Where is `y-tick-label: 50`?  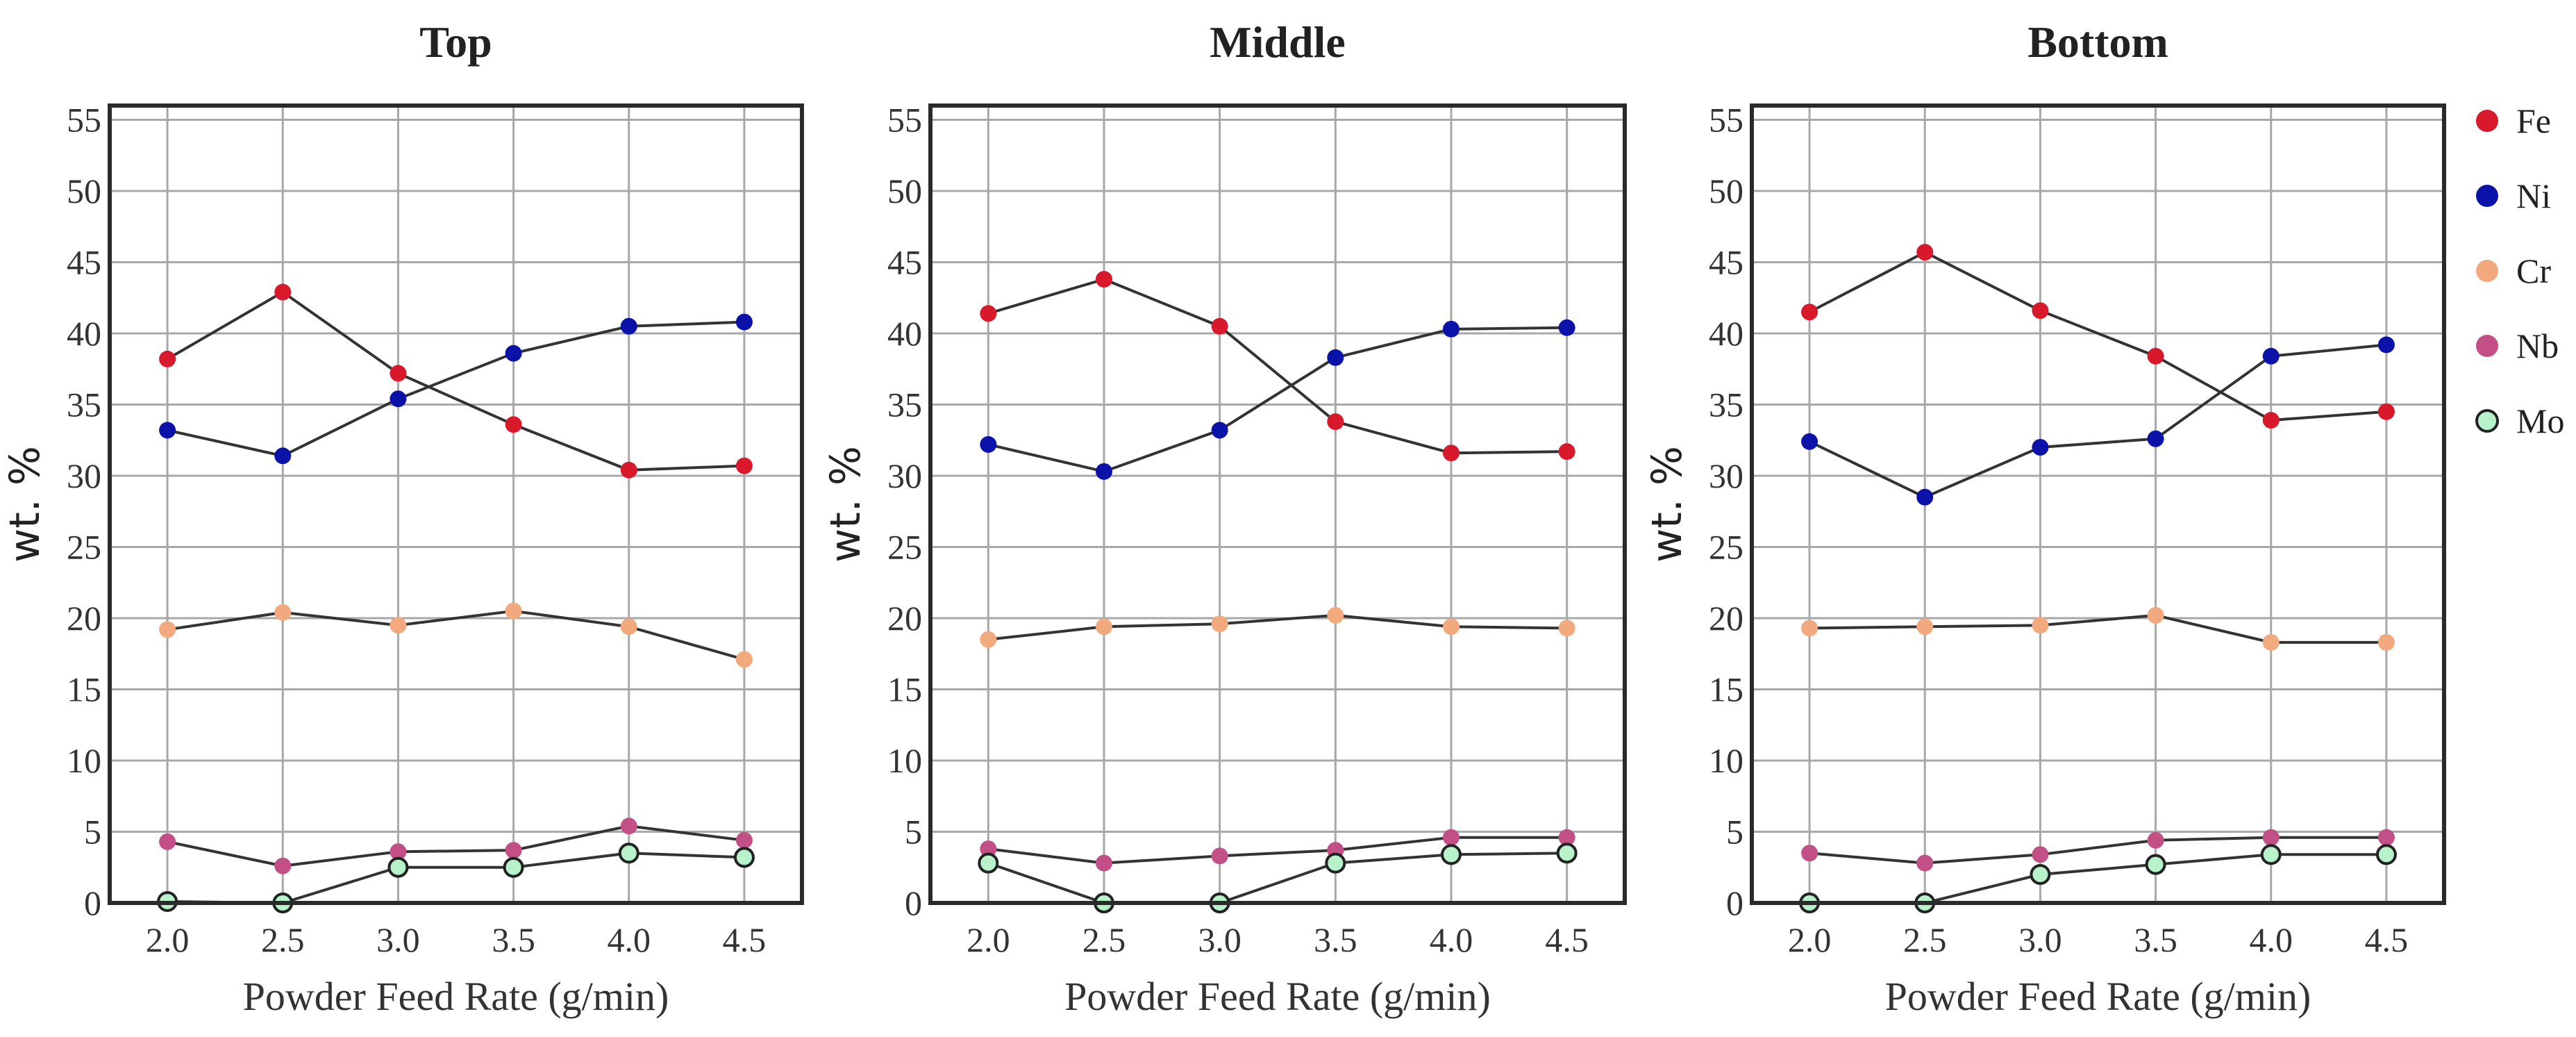
y-tick-label: 50 is located at coordinates (904, 191).